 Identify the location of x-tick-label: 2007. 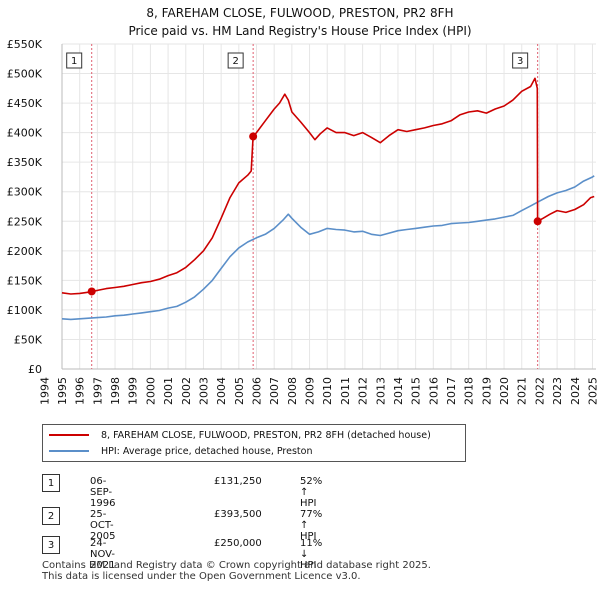
(274, 391).